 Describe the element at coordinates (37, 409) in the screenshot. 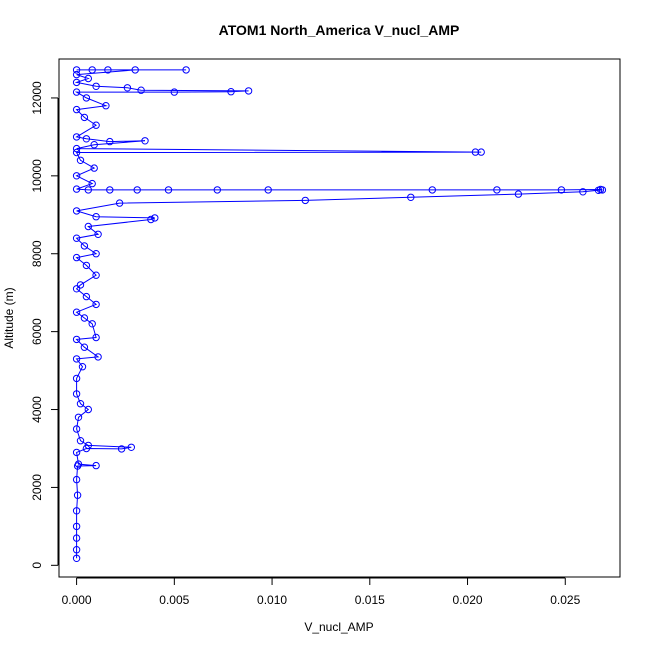

I see `y-tick-label: 4000` at that location.